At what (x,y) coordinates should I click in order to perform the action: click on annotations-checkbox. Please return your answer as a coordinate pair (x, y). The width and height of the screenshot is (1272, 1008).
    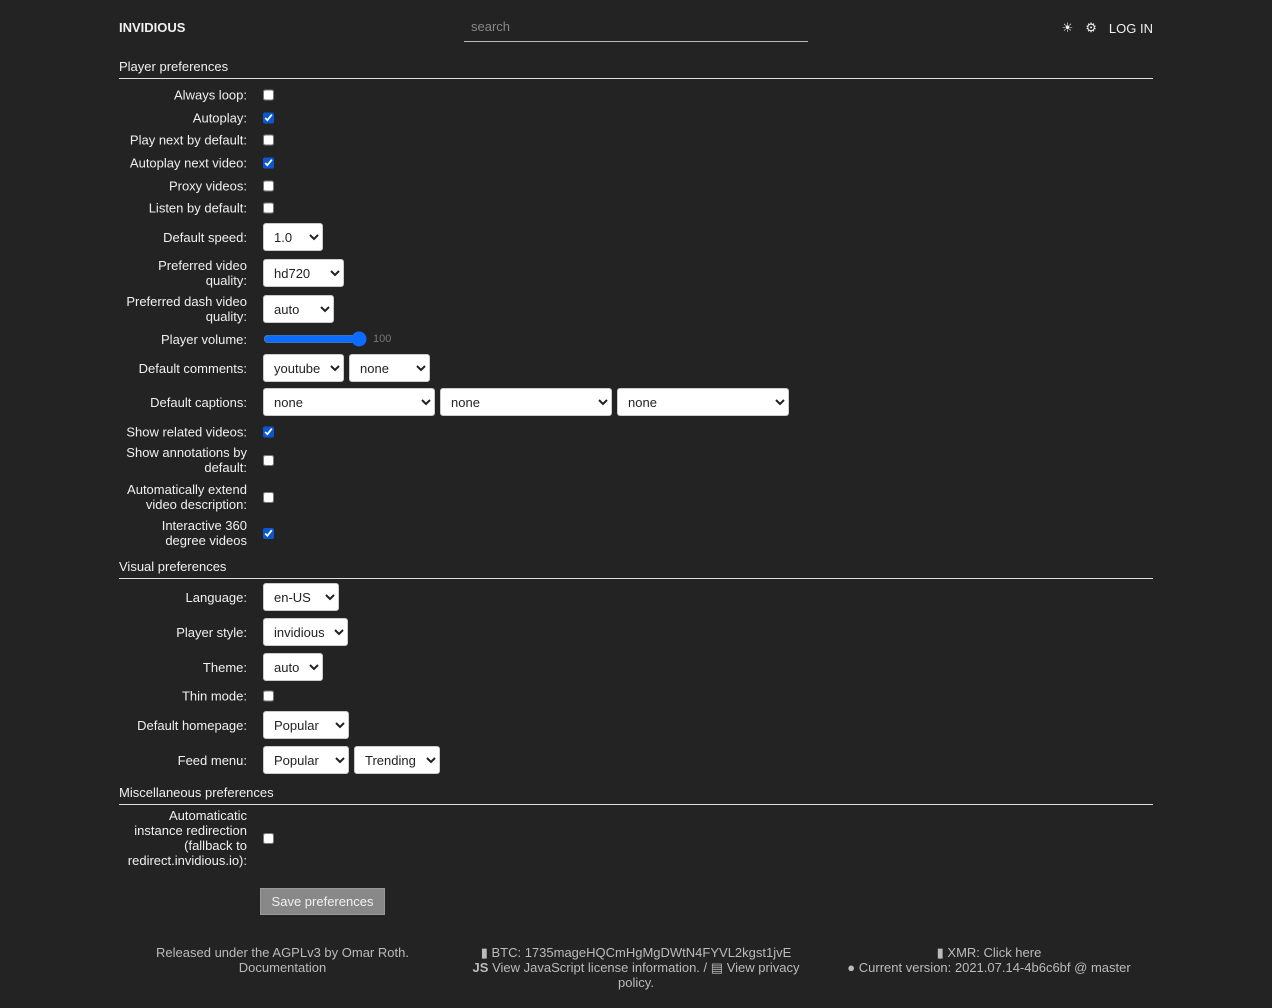
    Looking at the image, I should click on (268, 460).